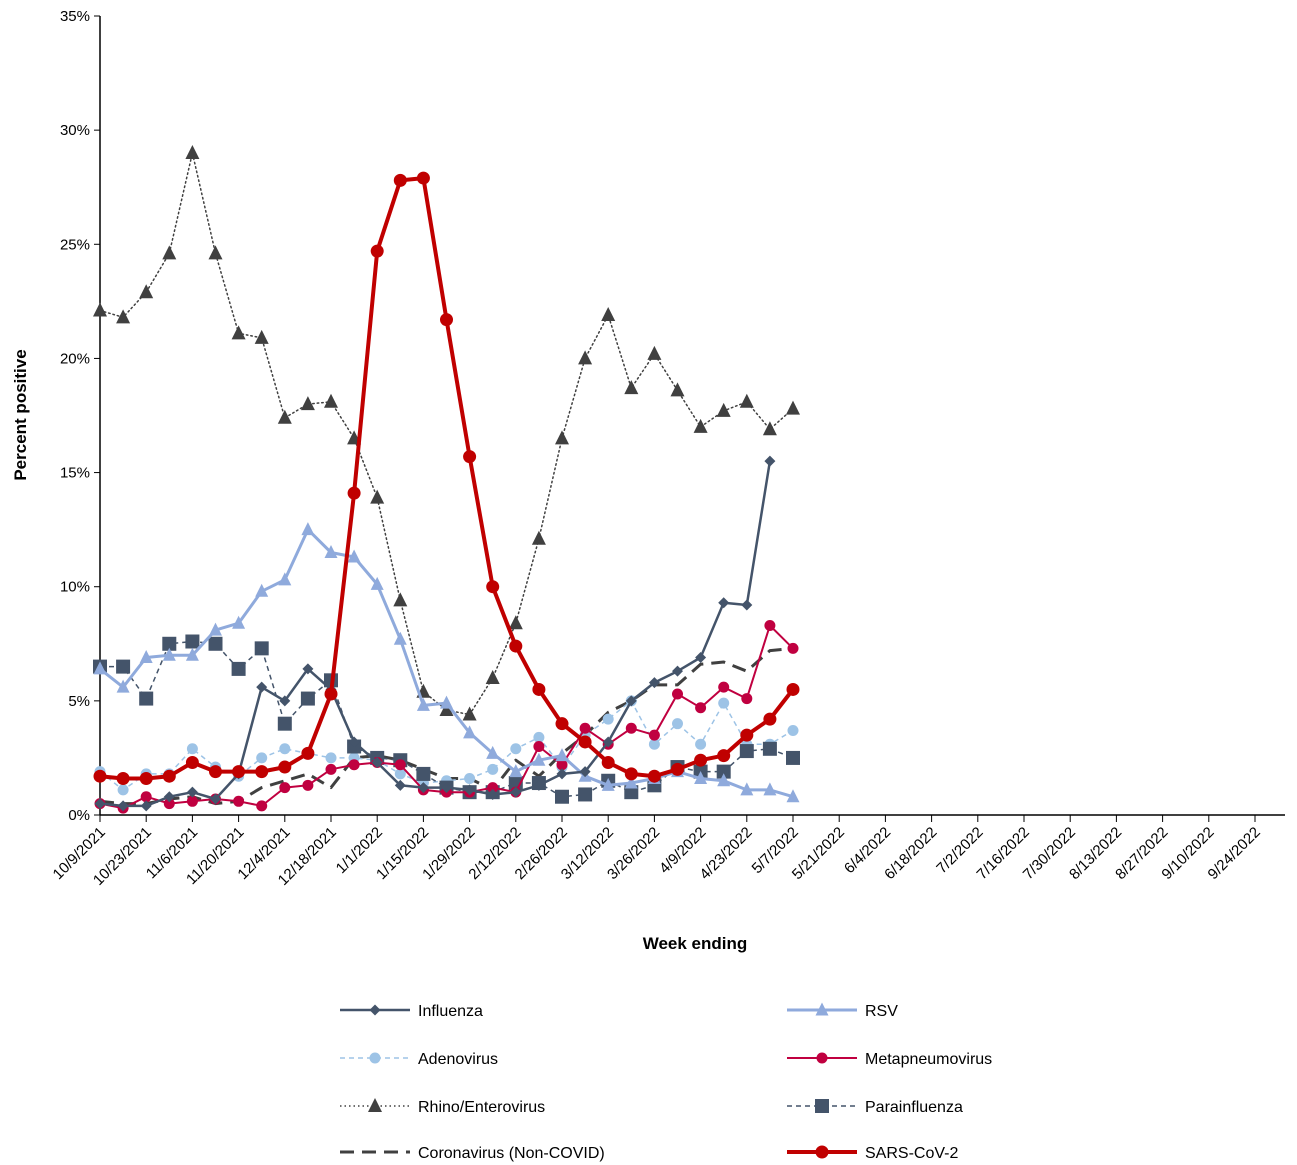  Describe the element at coordinates (695, 943) in the screenshot. I see `x-axis-title: Week ending` at that location.